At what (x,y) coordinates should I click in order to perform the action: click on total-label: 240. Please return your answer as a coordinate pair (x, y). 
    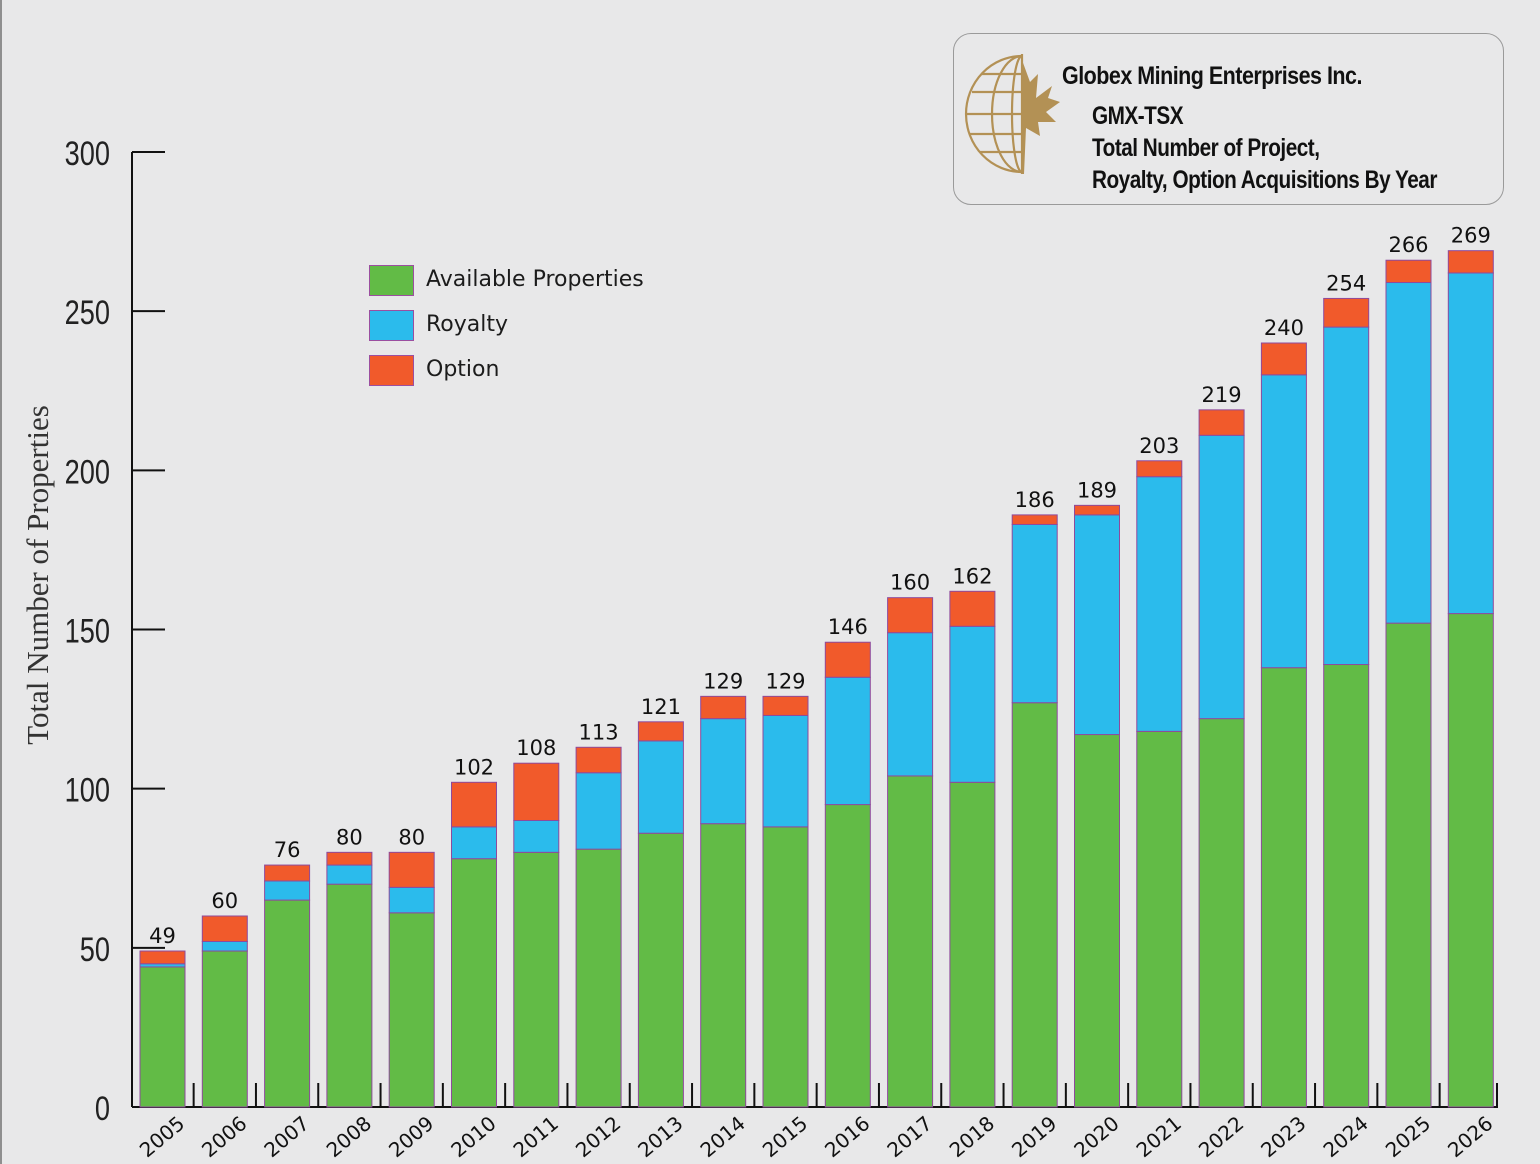
    Looking at the image, I should click on (1284, 328).